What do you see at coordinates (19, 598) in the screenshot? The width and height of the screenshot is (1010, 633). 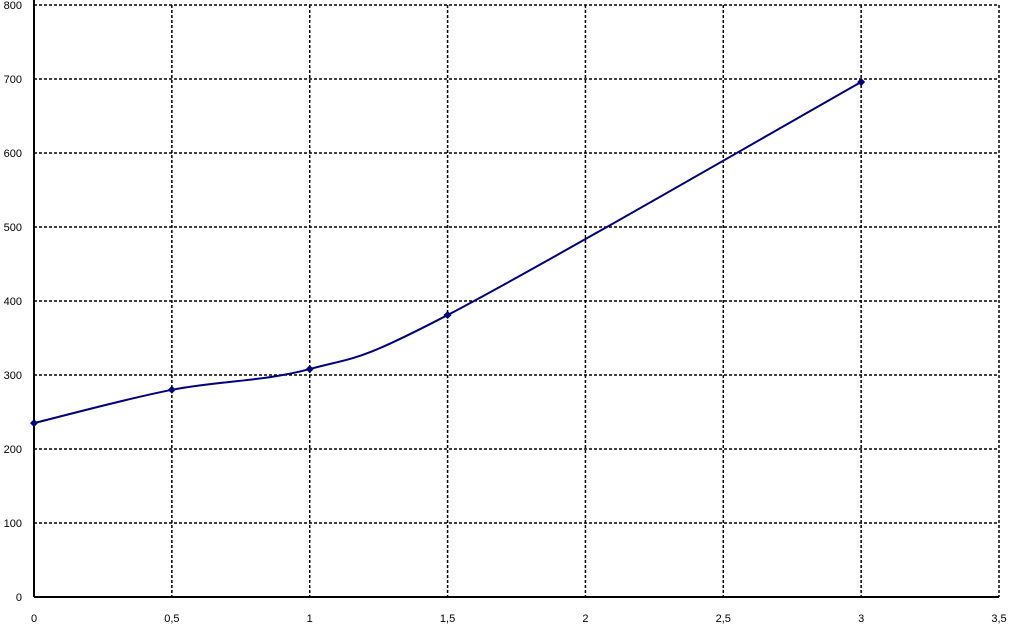 I see `y-tick-label: 0` at bounding box center [19, 598].